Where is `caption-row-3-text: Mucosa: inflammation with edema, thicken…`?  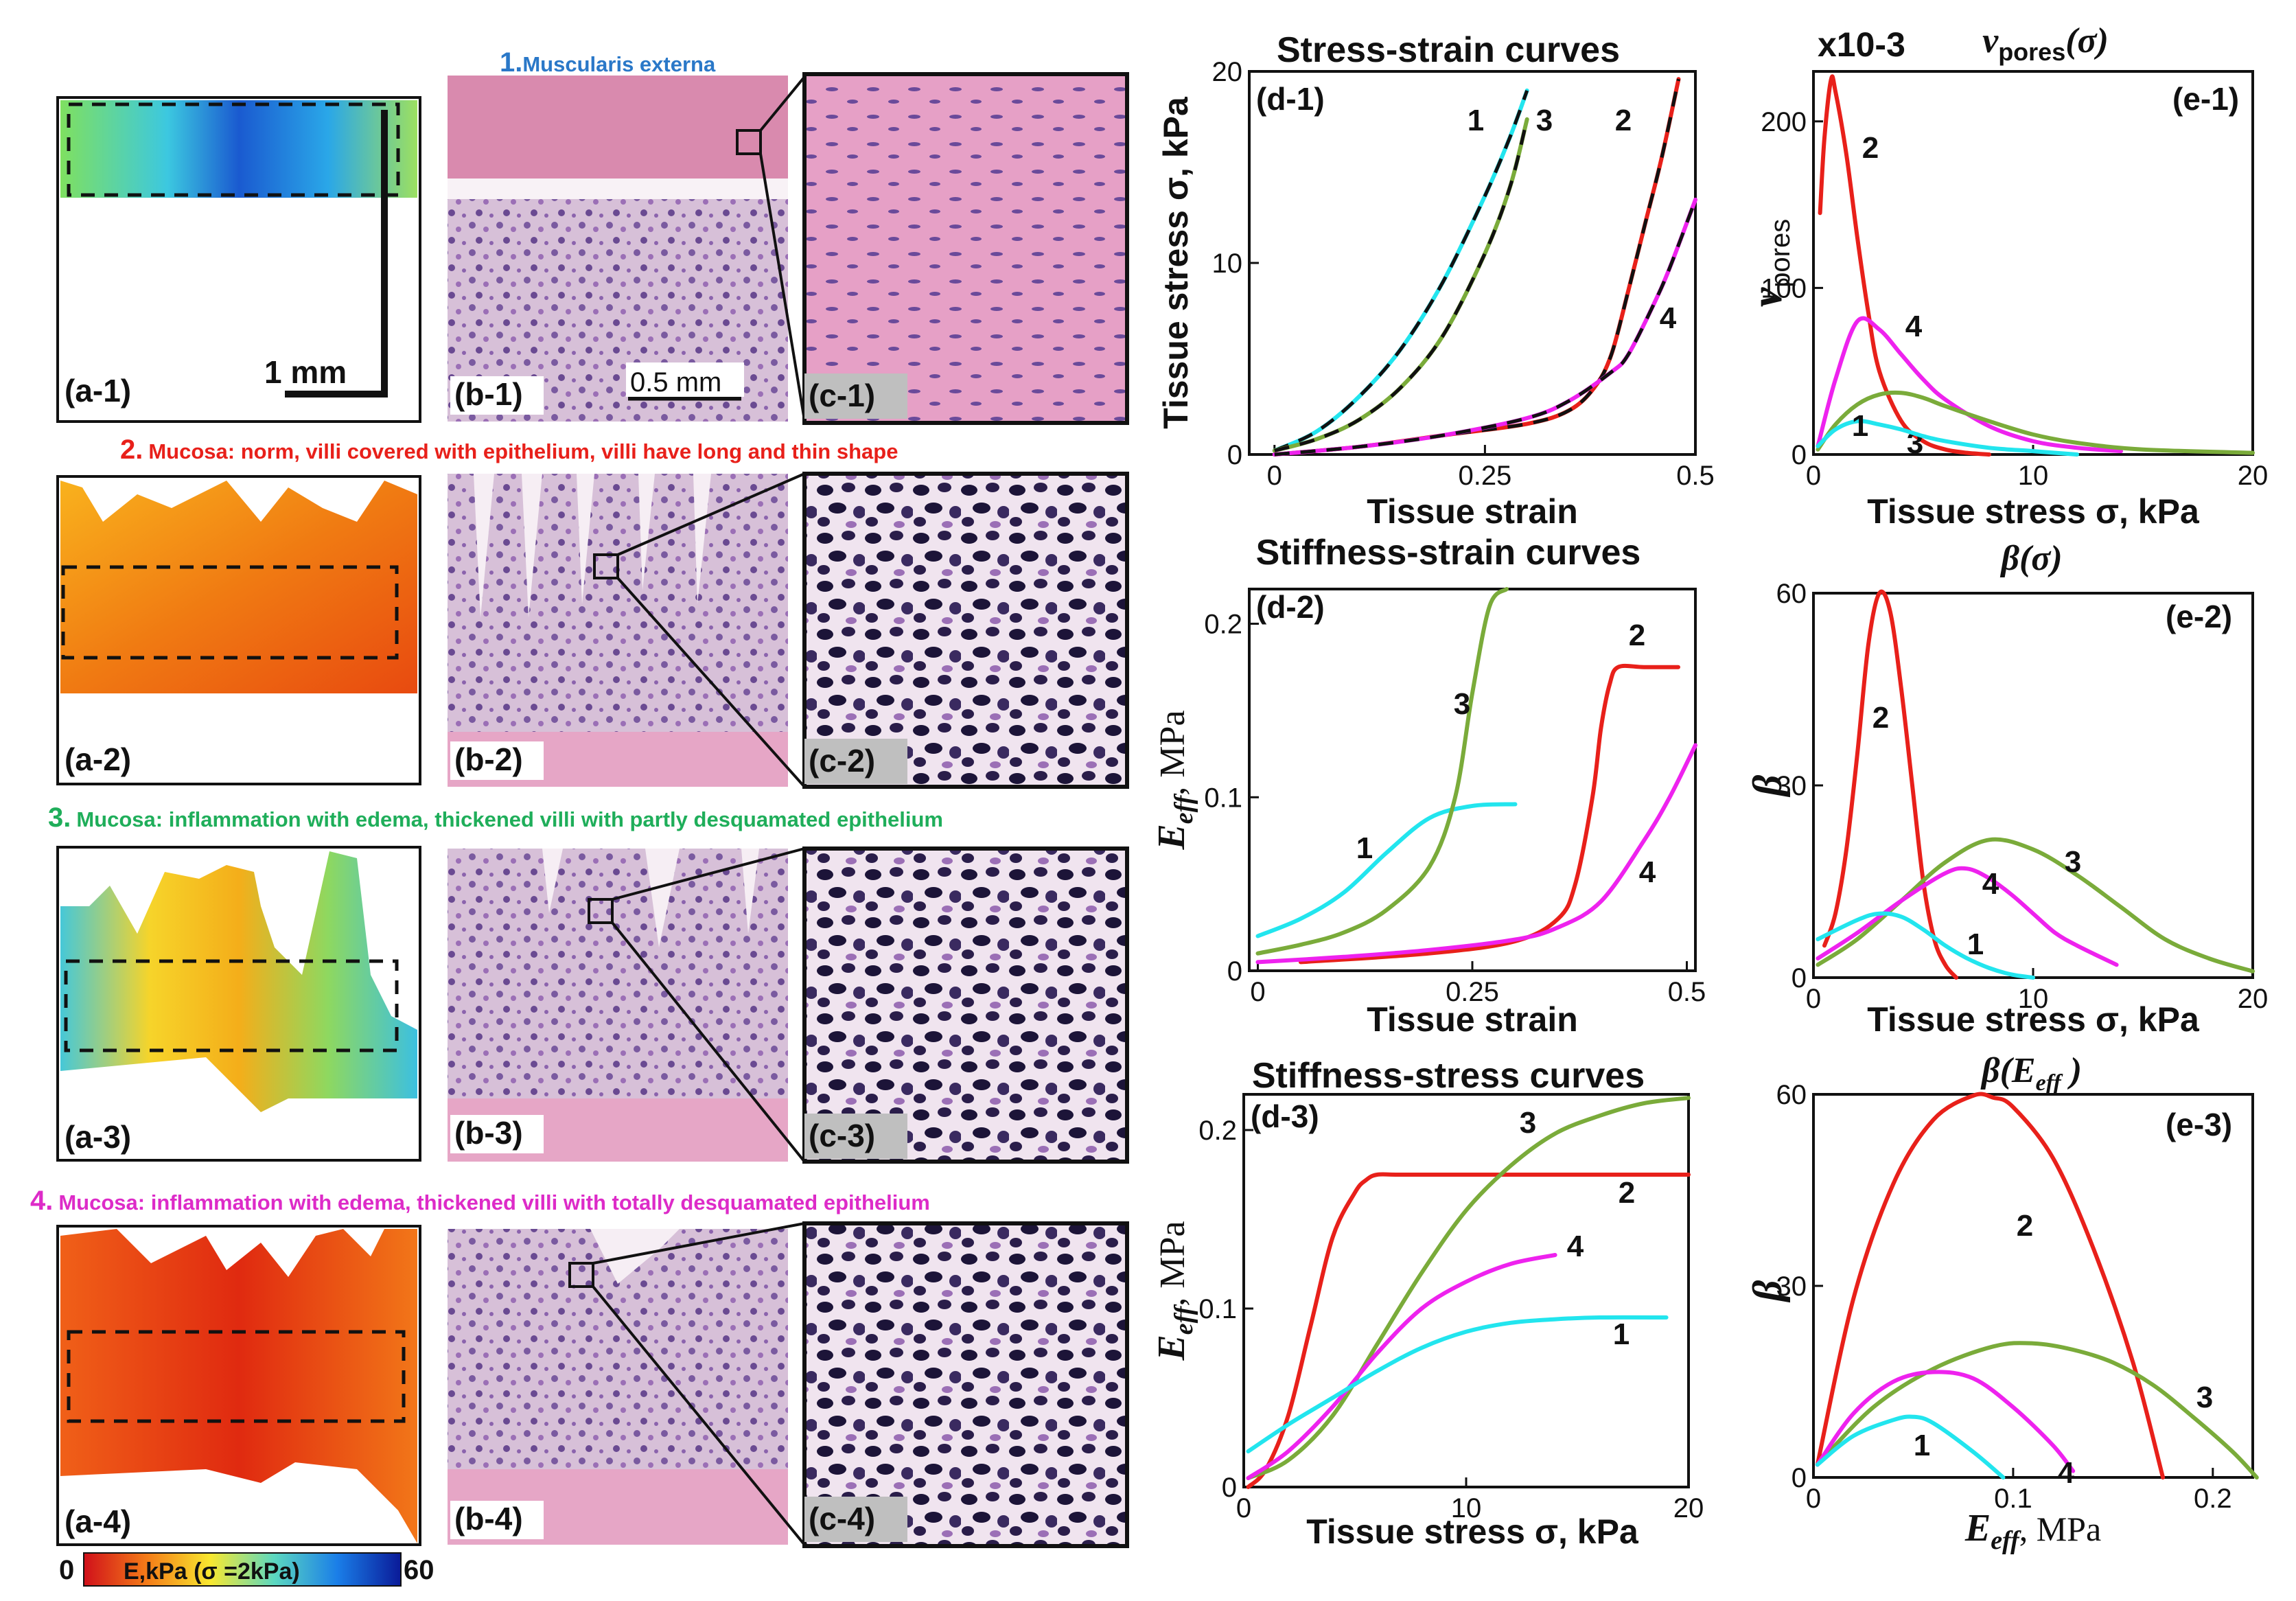 caption-row-3-text: Mucosa: inflammation with edema, thicken… is located at coordinates (510, 819).